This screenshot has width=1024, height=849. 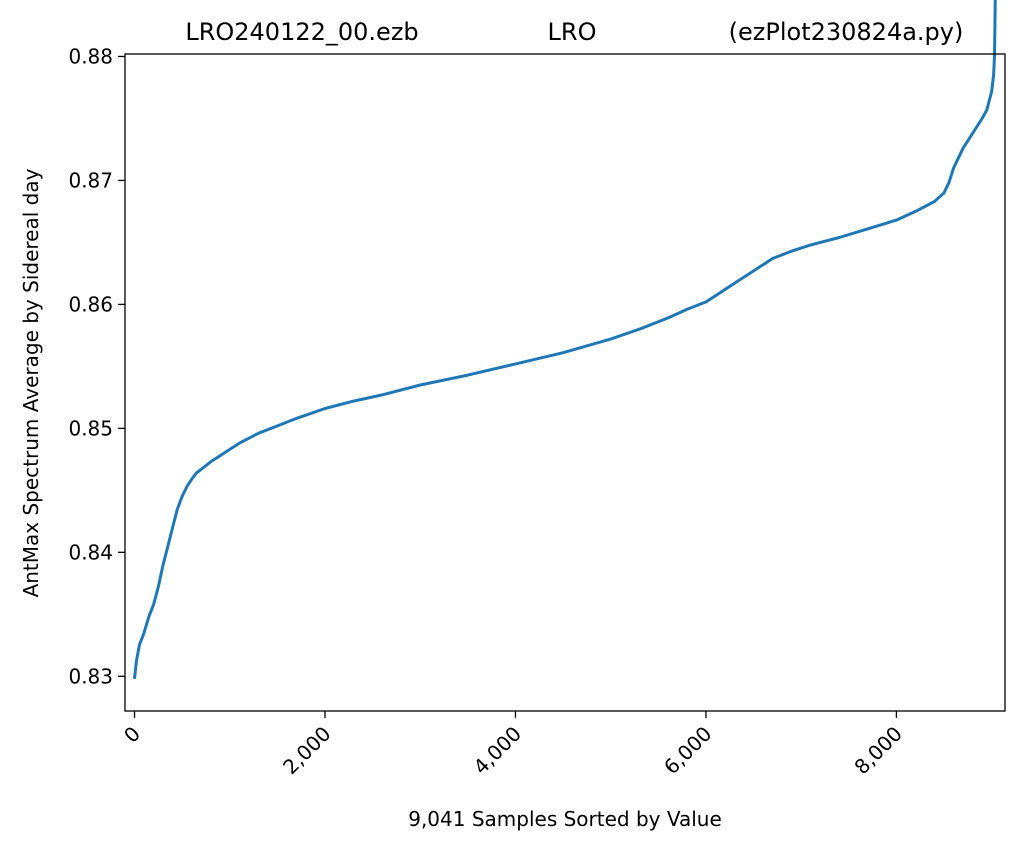 I want to click on x-axis-ticks: 0 2,000 4,000 6,000 8,000, so click(x=513, y=745).